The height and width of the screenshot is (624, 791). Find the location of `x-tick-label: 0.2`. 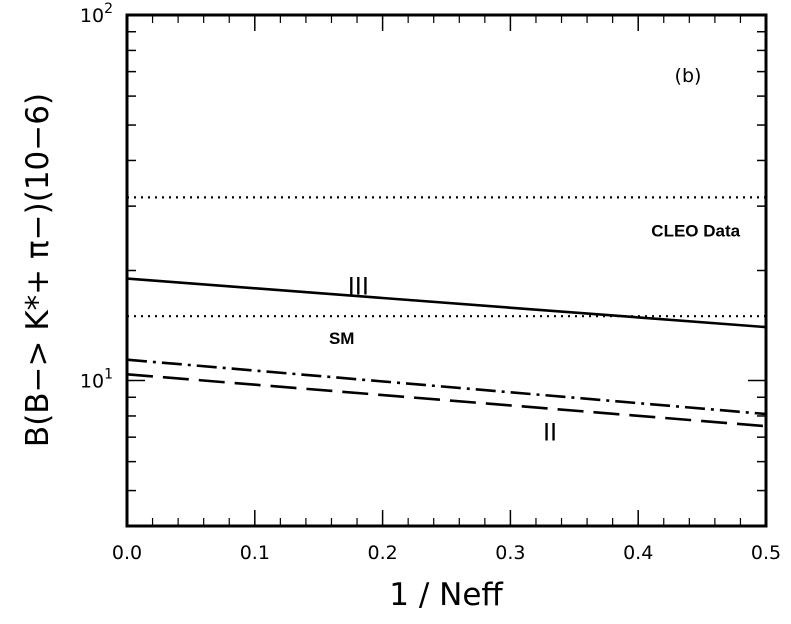

x-tick-label: 0.2 is located at coordinates (382, 553).